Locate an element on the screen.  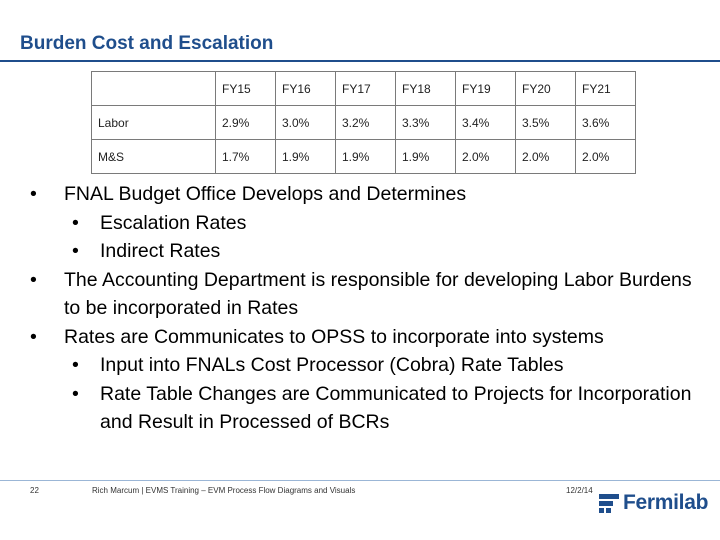
page-number: 22 is located at coordinates (34, 490).